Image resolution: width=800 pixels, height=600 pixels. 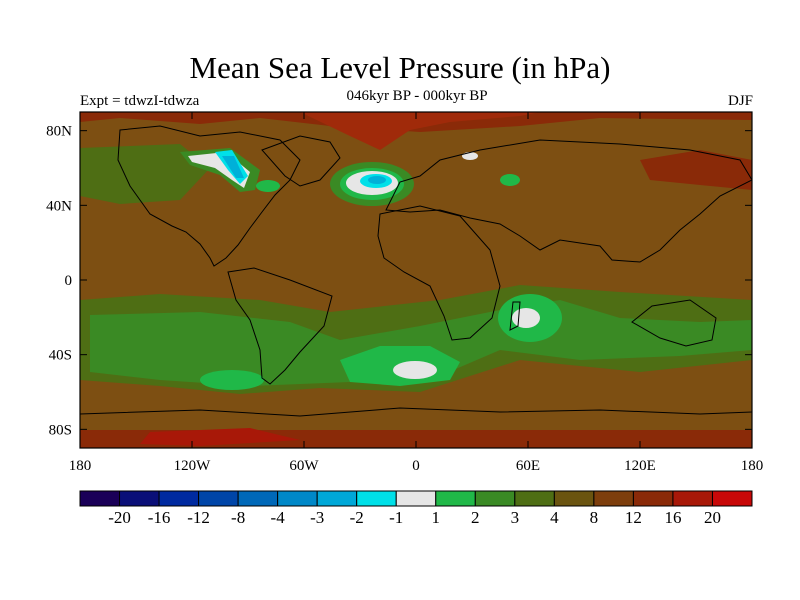 I want to click on colorbar-label: -3, so click(x=317, y=517).